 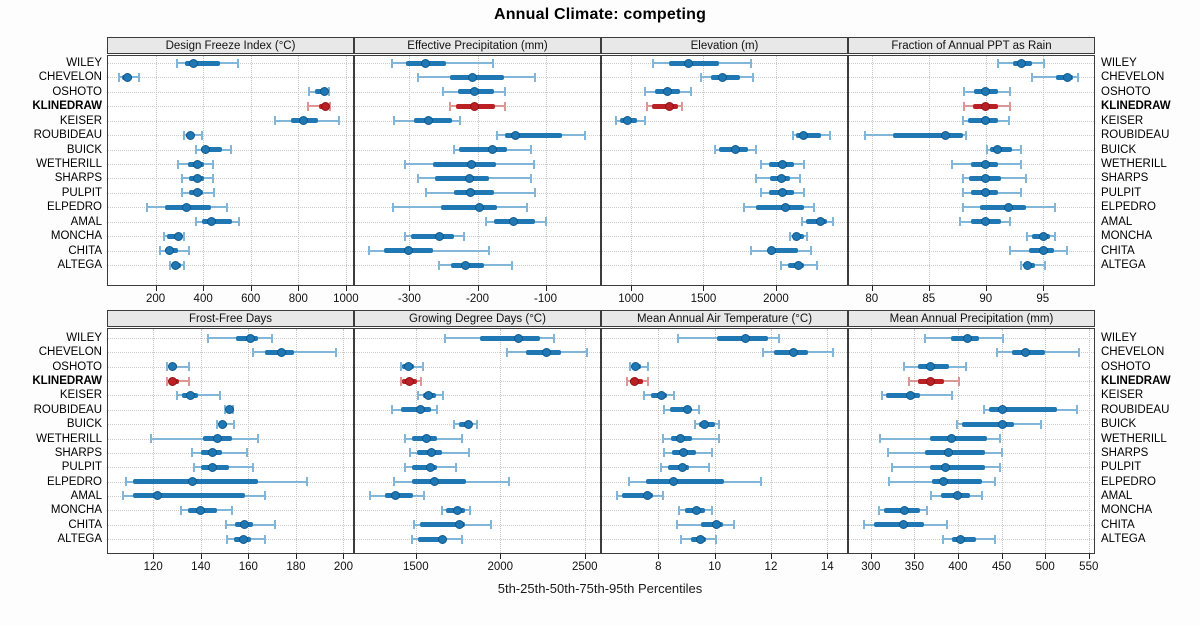 I want to click on station-label-left: ALTEGA, so click(x=79, y=539).